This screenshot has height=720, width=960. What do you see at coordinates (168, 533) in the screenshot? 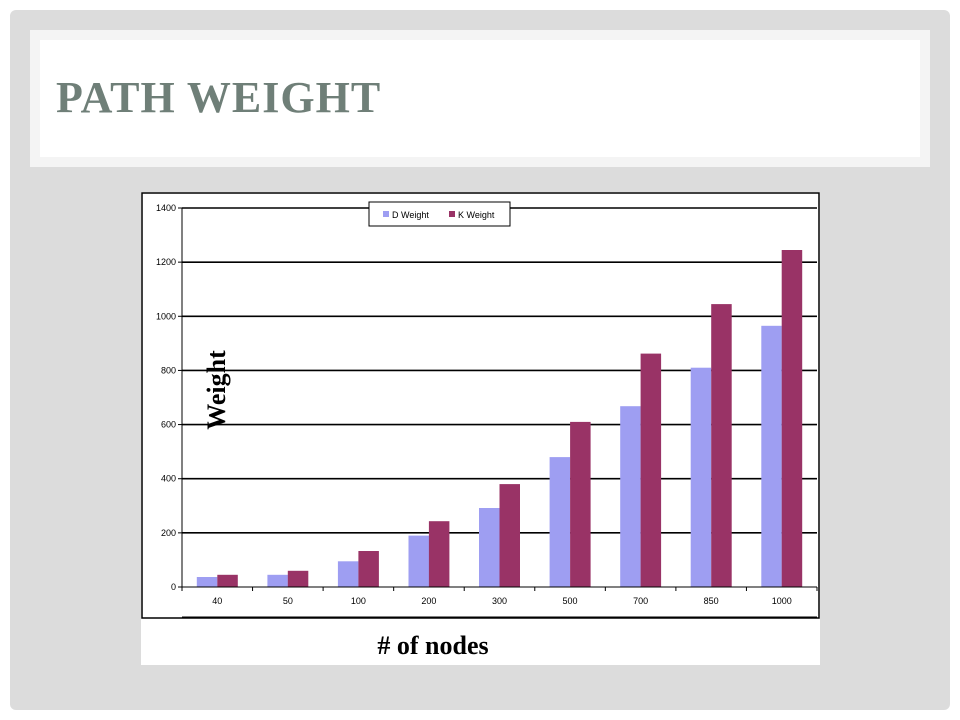
I see `y-tick-label: 200` at bounding box center [168, 533].